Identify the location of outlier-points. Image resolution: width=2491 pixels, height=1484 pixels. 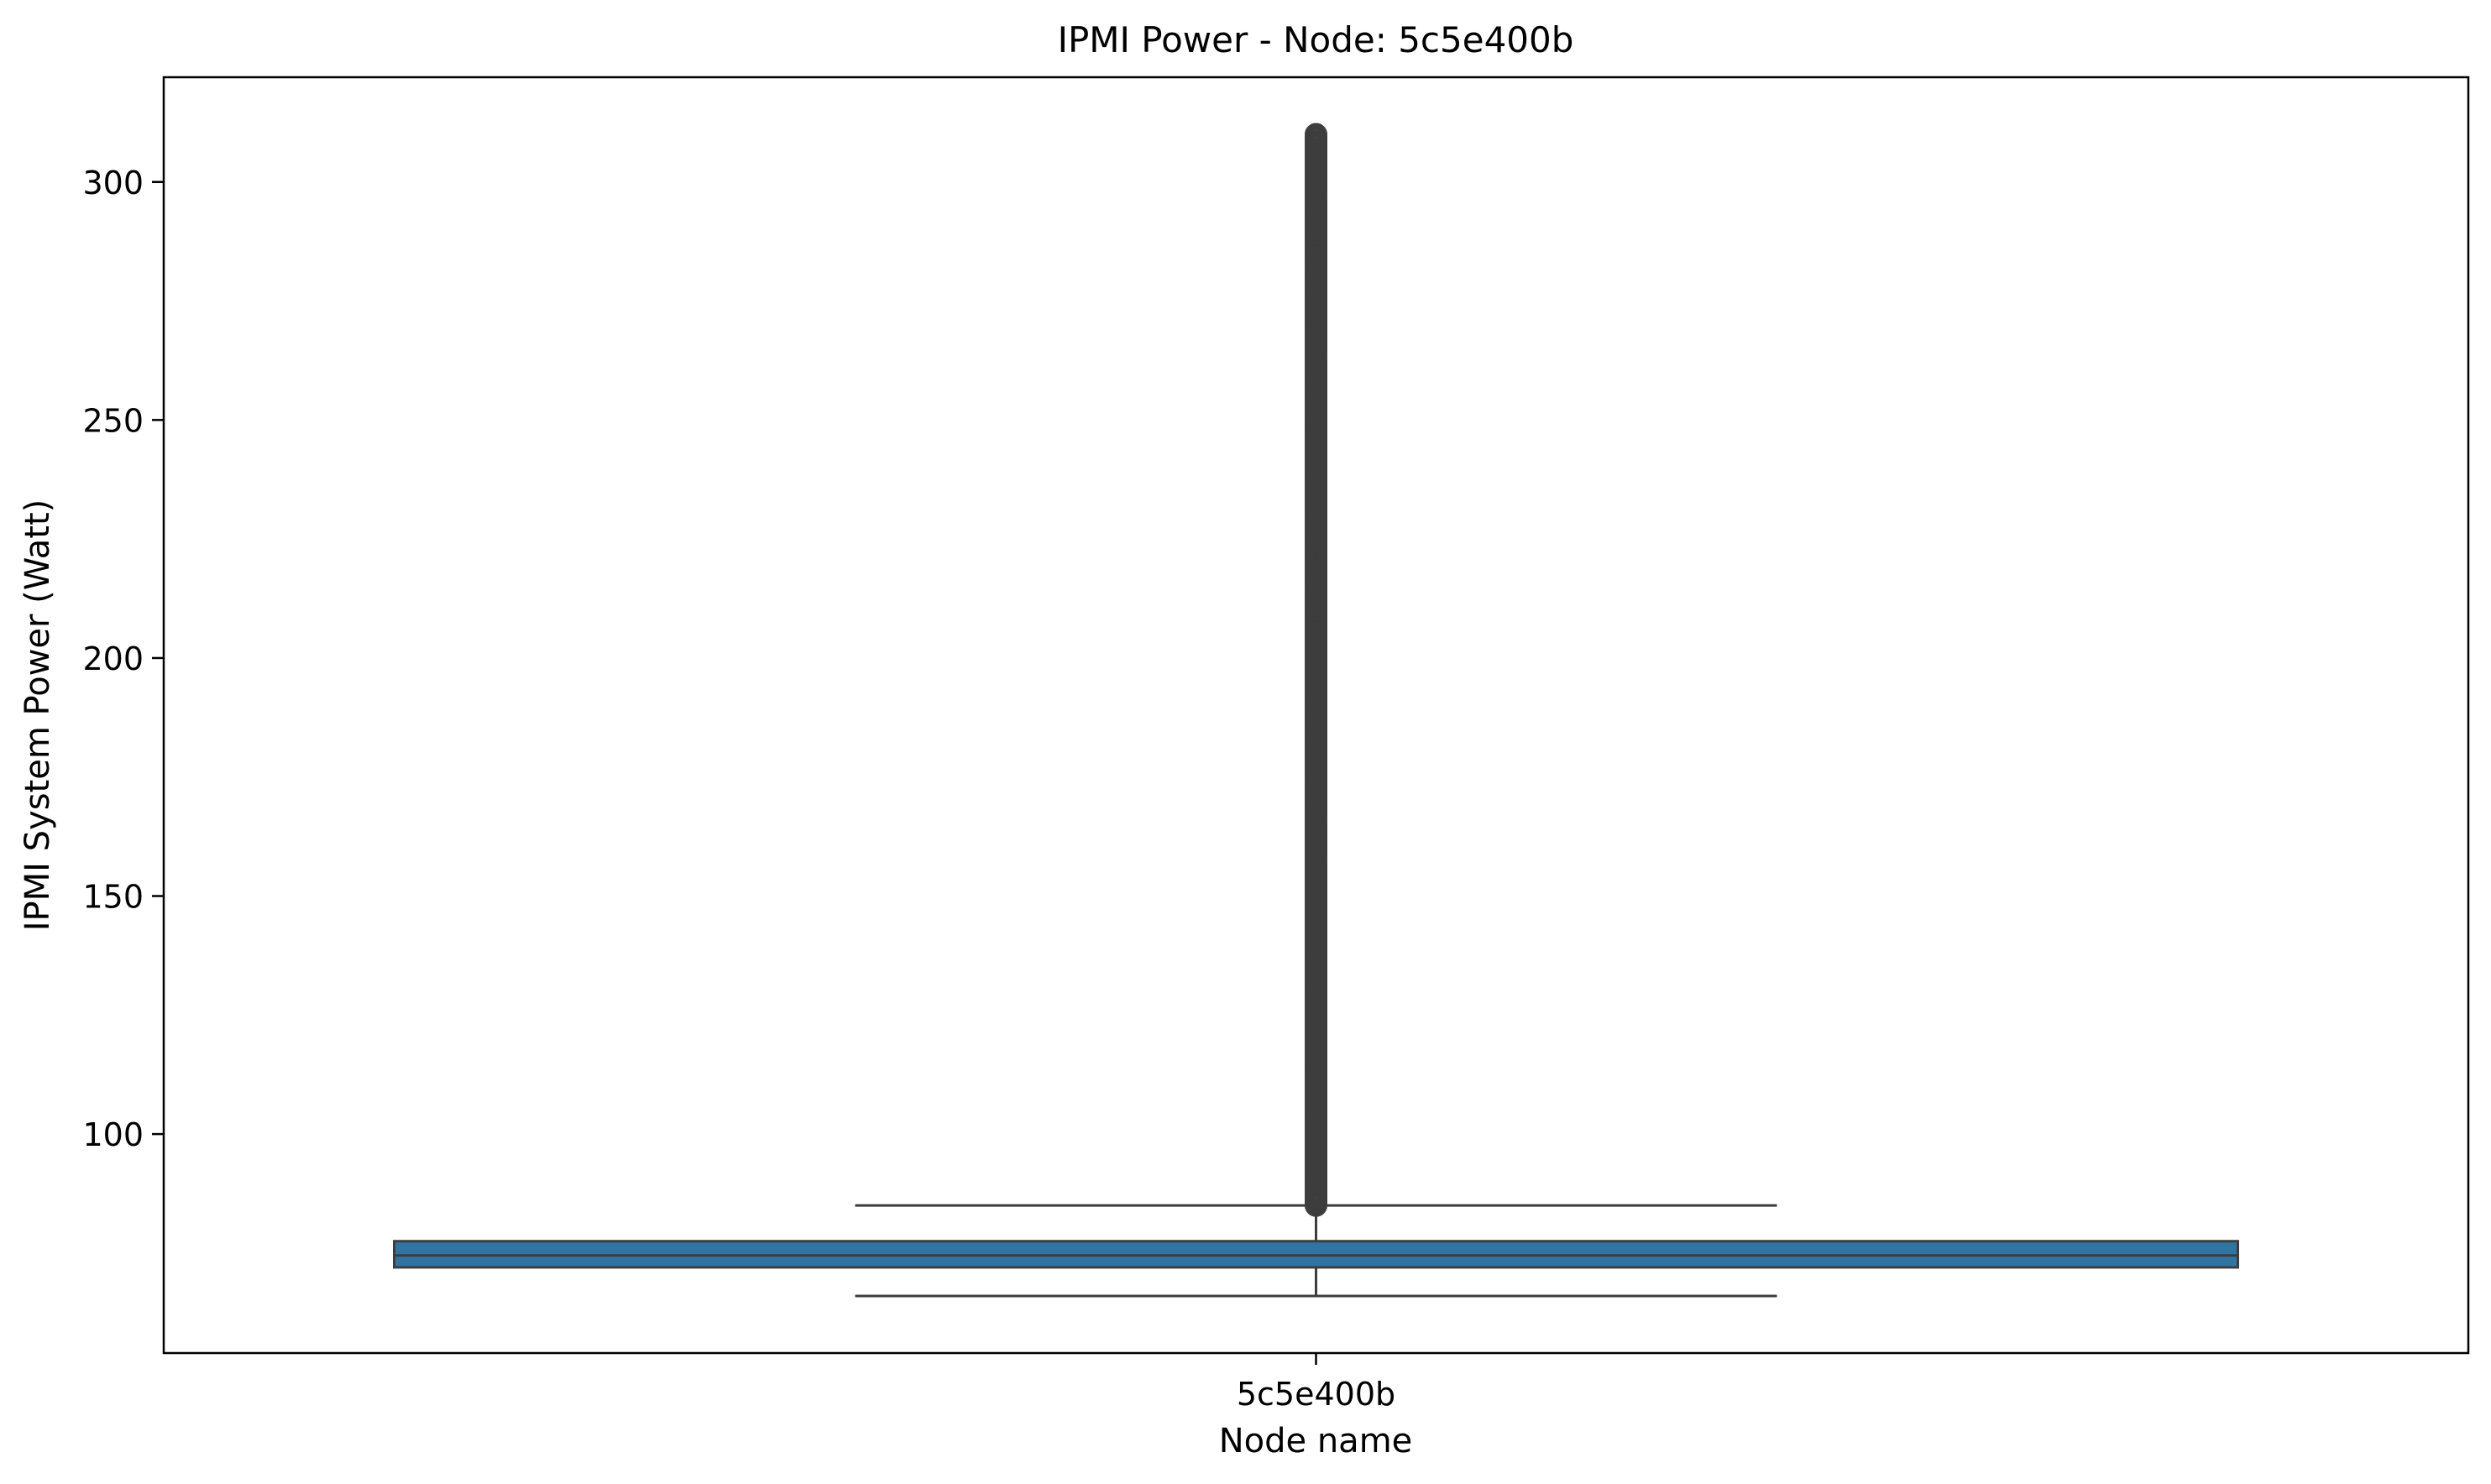
(1316, 670).